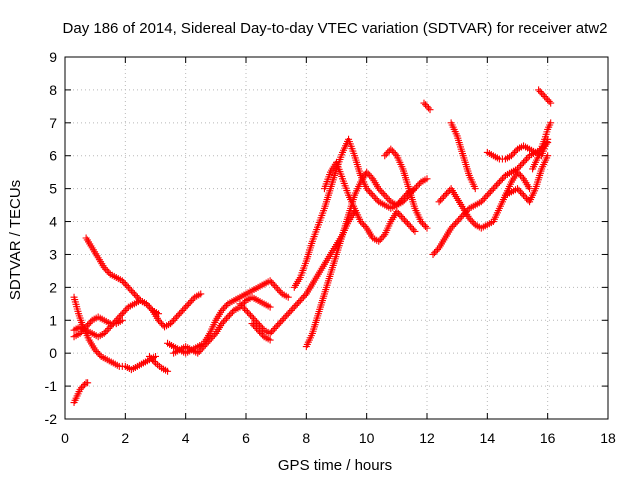 This screenshot has width=640, height=480. Describe the element at coordinates (15, 240) in the screenshot. I see `y-axis-label: SDTVAR / TECUs` at that location.